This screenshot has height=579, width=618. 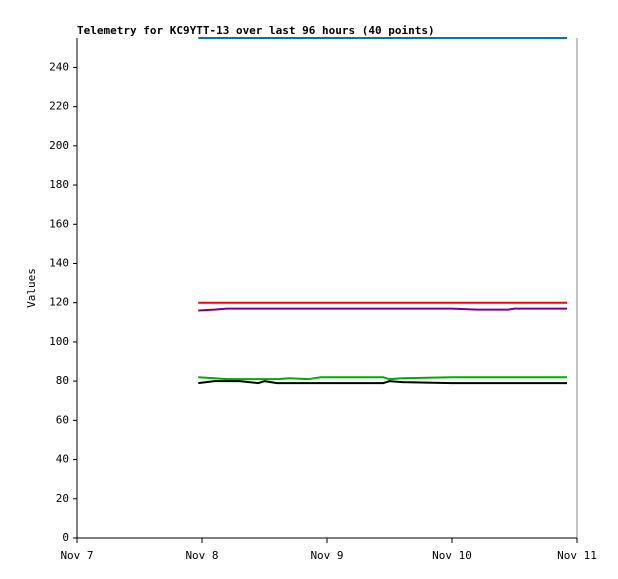 What do you see at coordinates (59, 262) in the screenshot?
I see `y-tick-label: 140` at bounding box center [59, 262].